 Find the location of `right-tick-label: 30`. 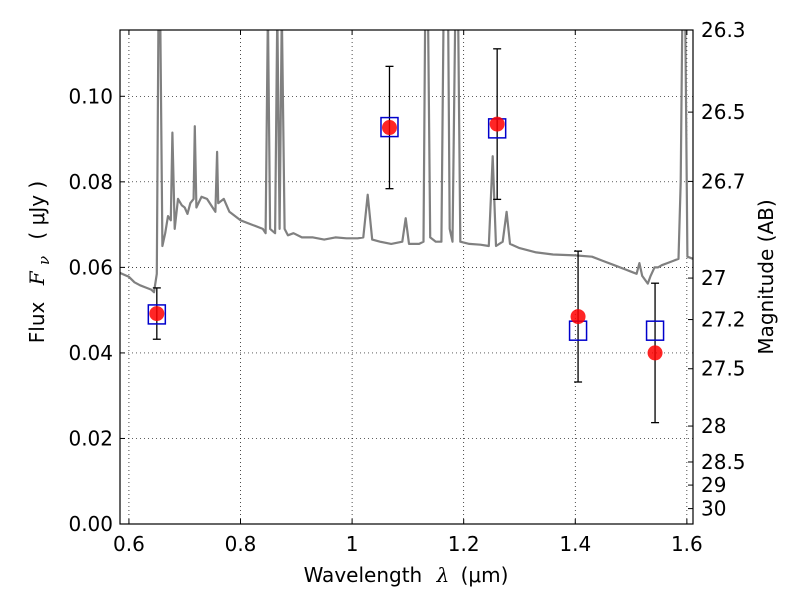

right-tick-label: 30 is located at coordinates (713, 509).